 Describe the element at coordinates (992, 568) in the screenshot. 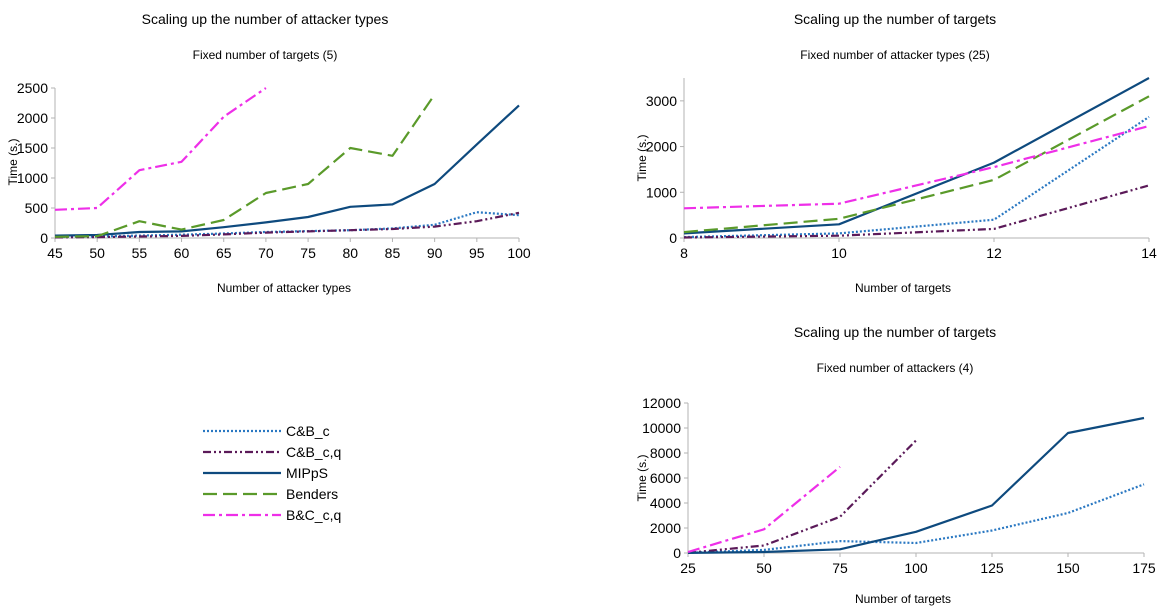

I see `x-tick-label: 125` at that location.